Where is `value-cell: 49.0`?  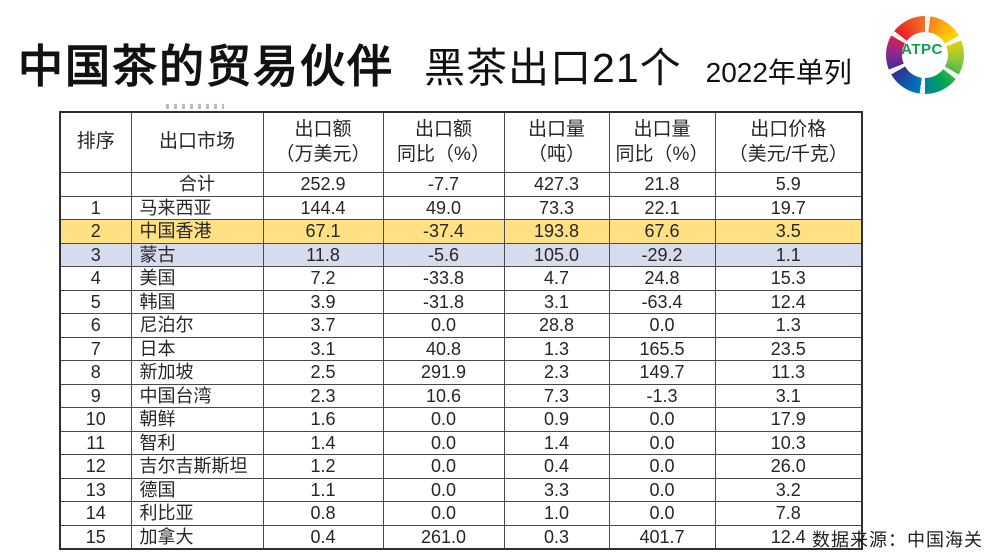
value-cell: 49.0 is located at coordinates (443, 207).